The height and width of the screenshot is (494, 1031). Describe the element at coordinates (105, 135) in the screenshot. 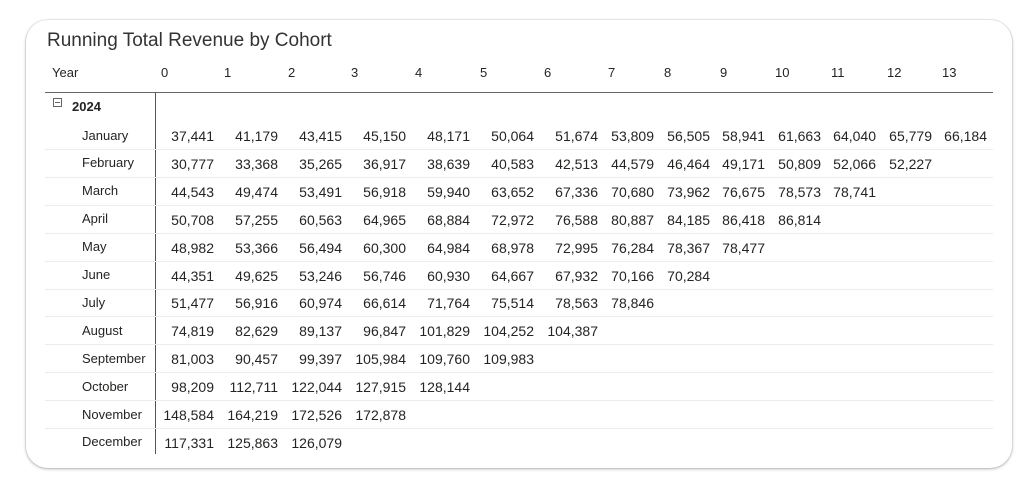

I see `row-label-january: January` at that location.